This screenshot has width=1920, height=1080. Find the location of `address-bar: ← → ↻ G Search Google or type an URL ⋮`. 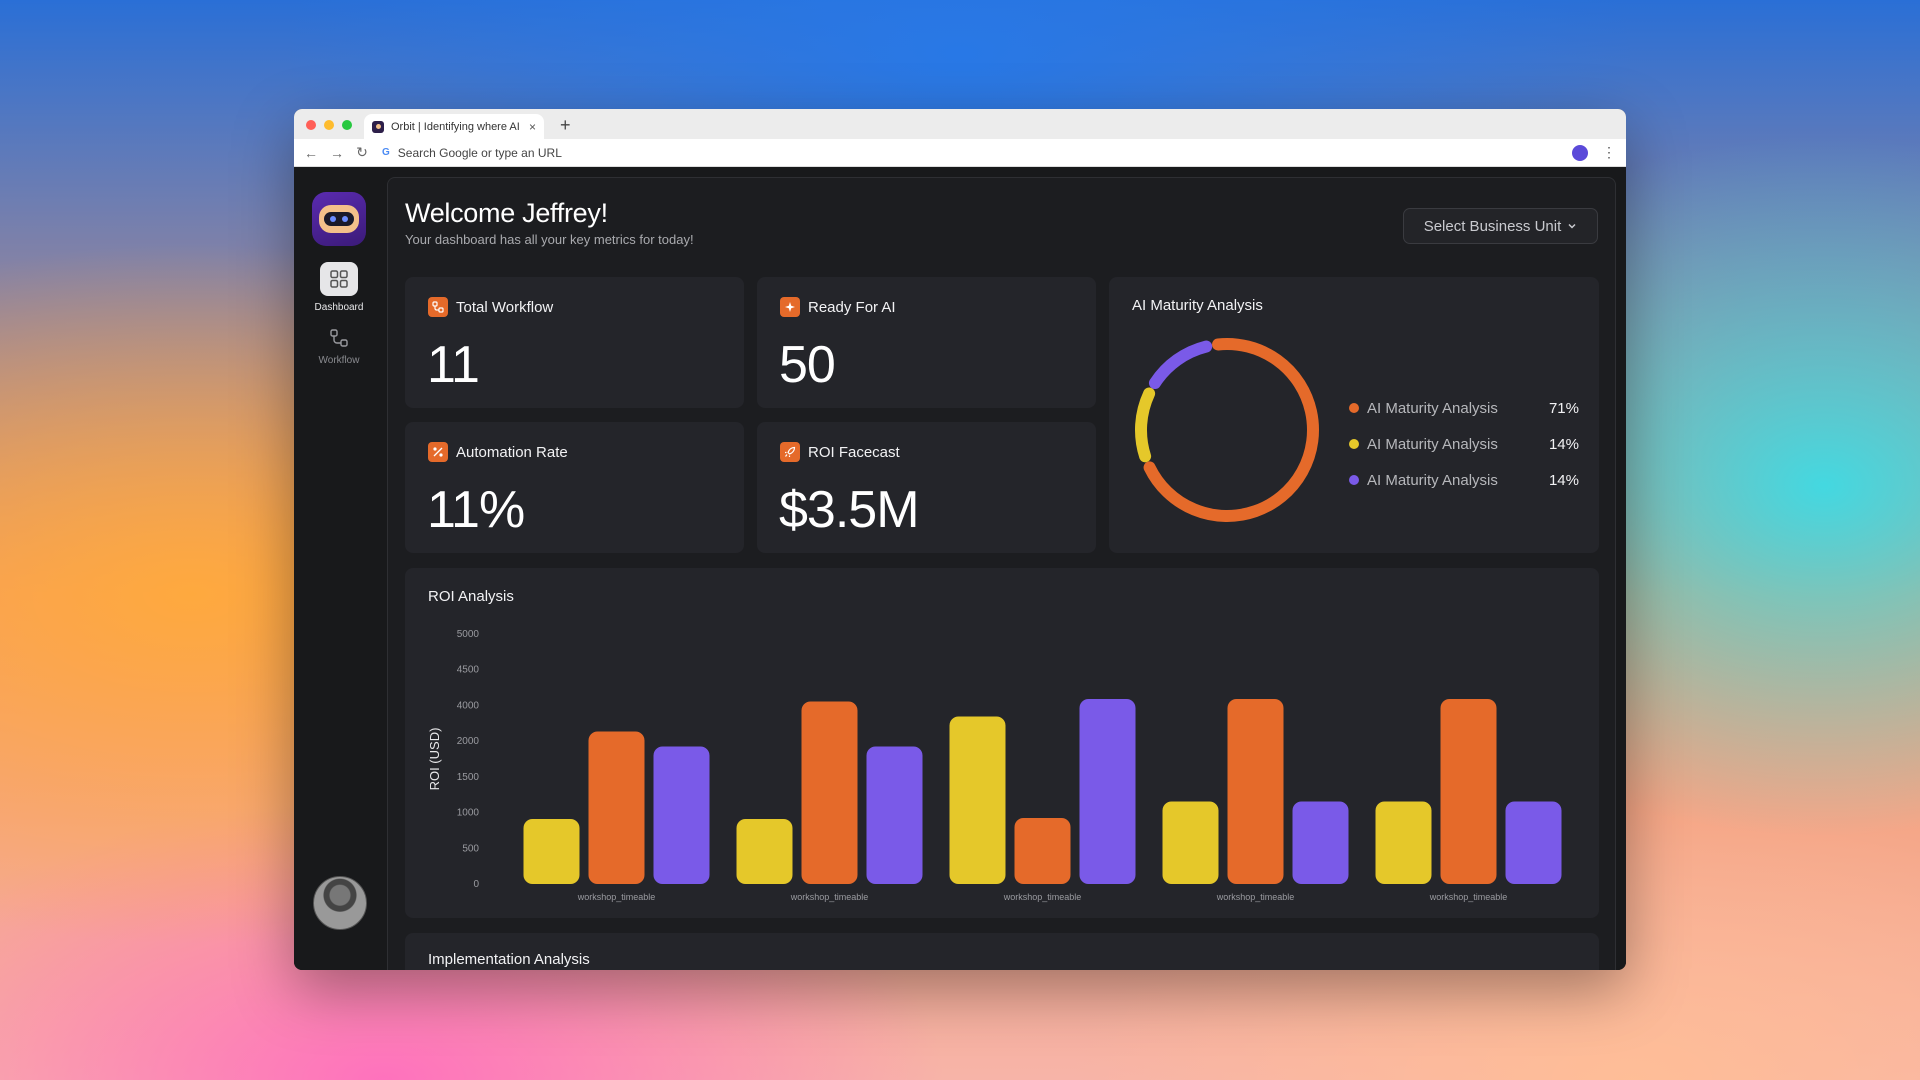

address-bar: ← → ↻ G Search Google or type an URL ⋮ is located at coordinates (960, 153).